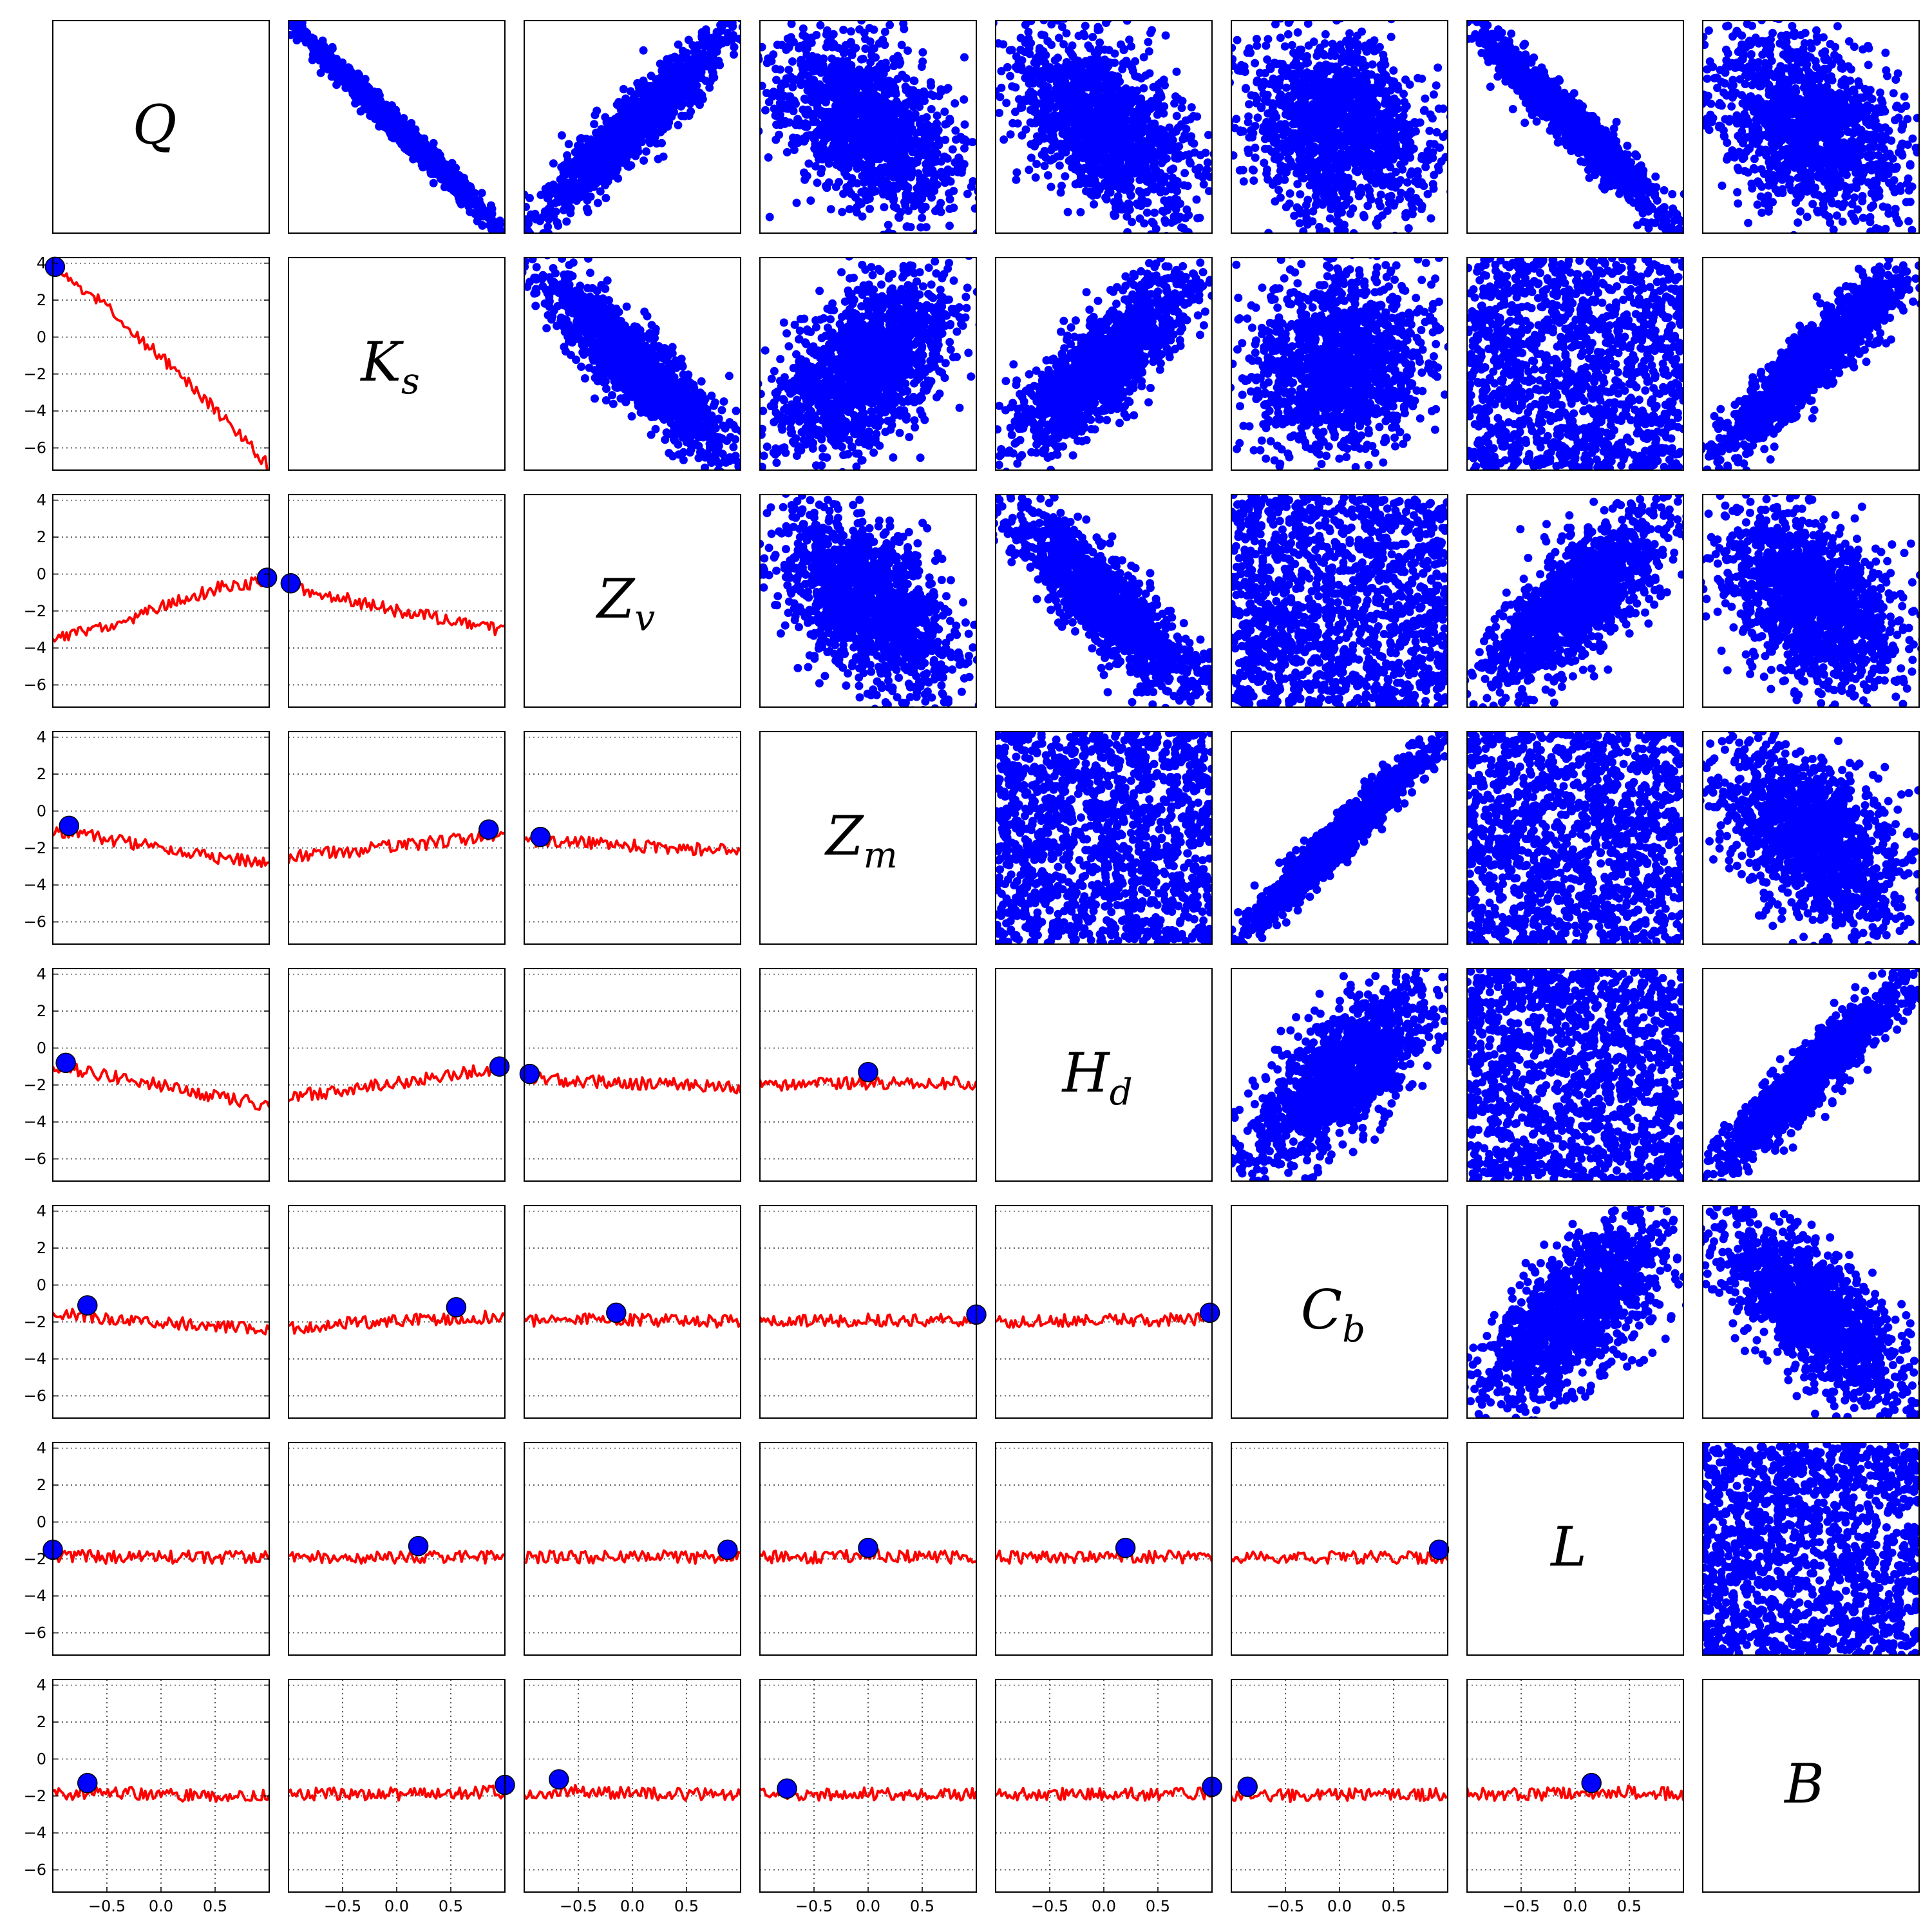 The width and height of the screenshot is (1932, 1932). What do you see at coordinates (397, 127) in the screenshot?
I see `panel-r0-c1` at bounding box center [397, 127].